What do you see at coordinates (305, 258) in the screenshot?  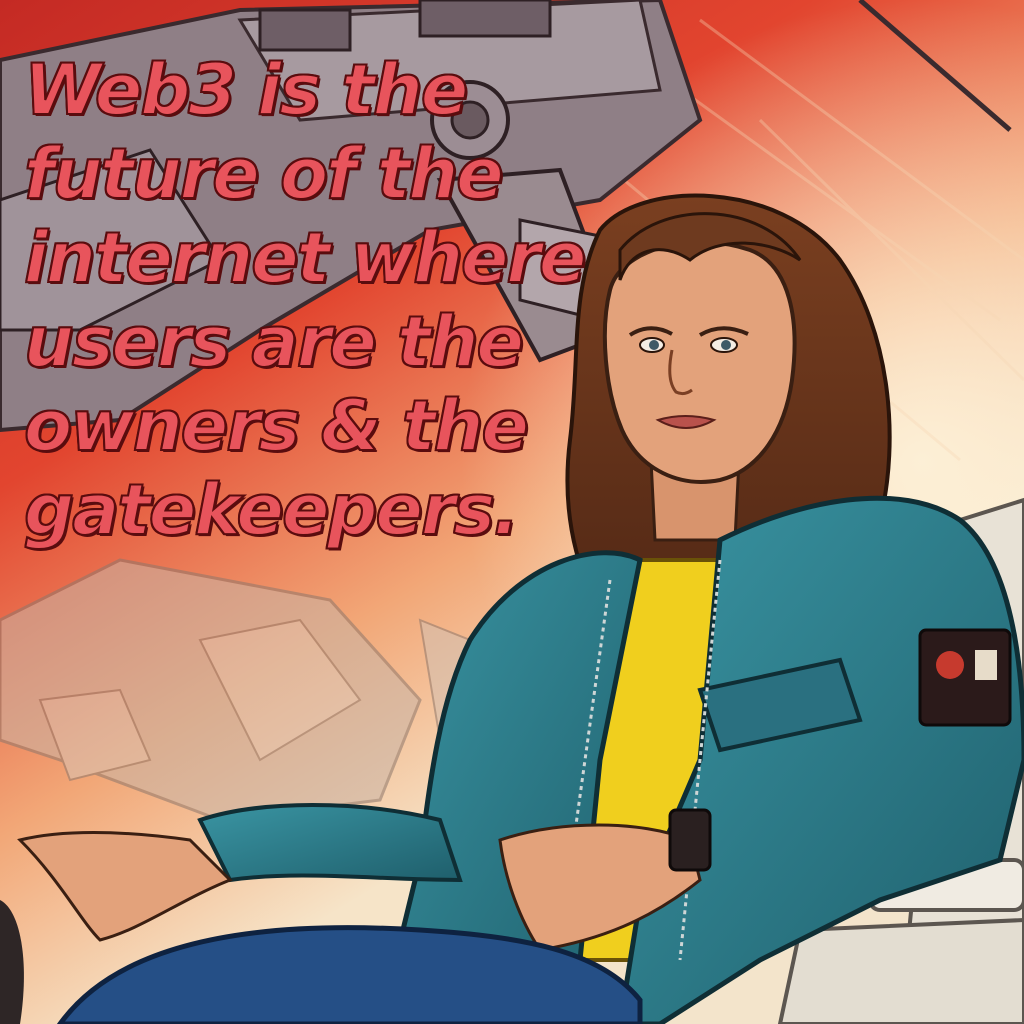 I see `quote-line: internet where` at bounding box center [305, 258].